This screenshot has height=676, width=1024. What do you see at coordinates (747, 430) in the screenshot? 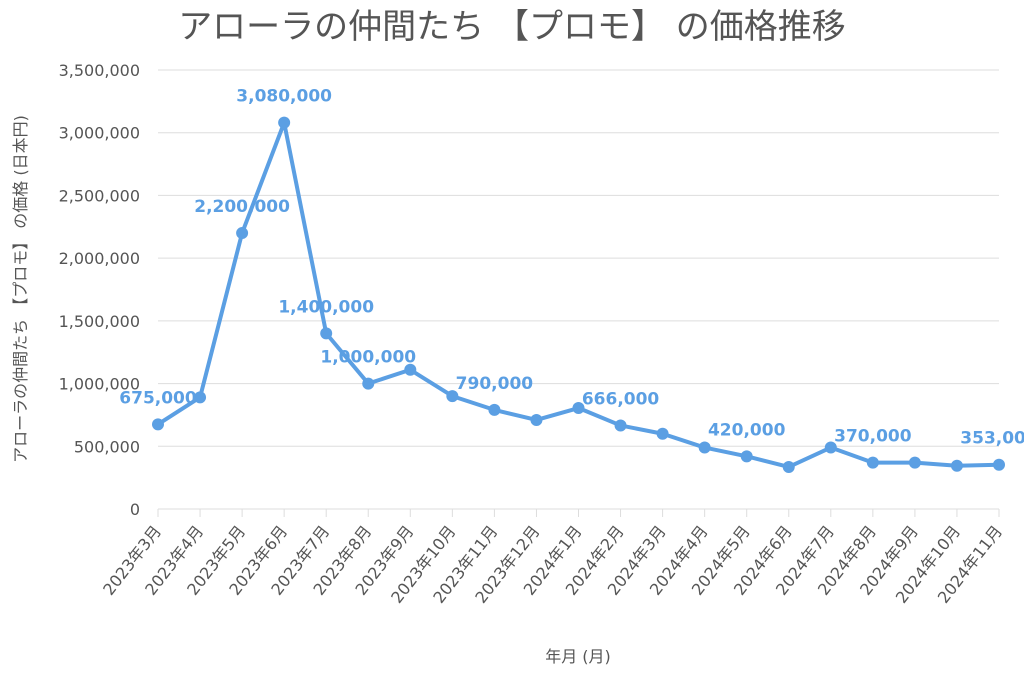
I see `data-label: 420,000` at bounding box center [747, 430].